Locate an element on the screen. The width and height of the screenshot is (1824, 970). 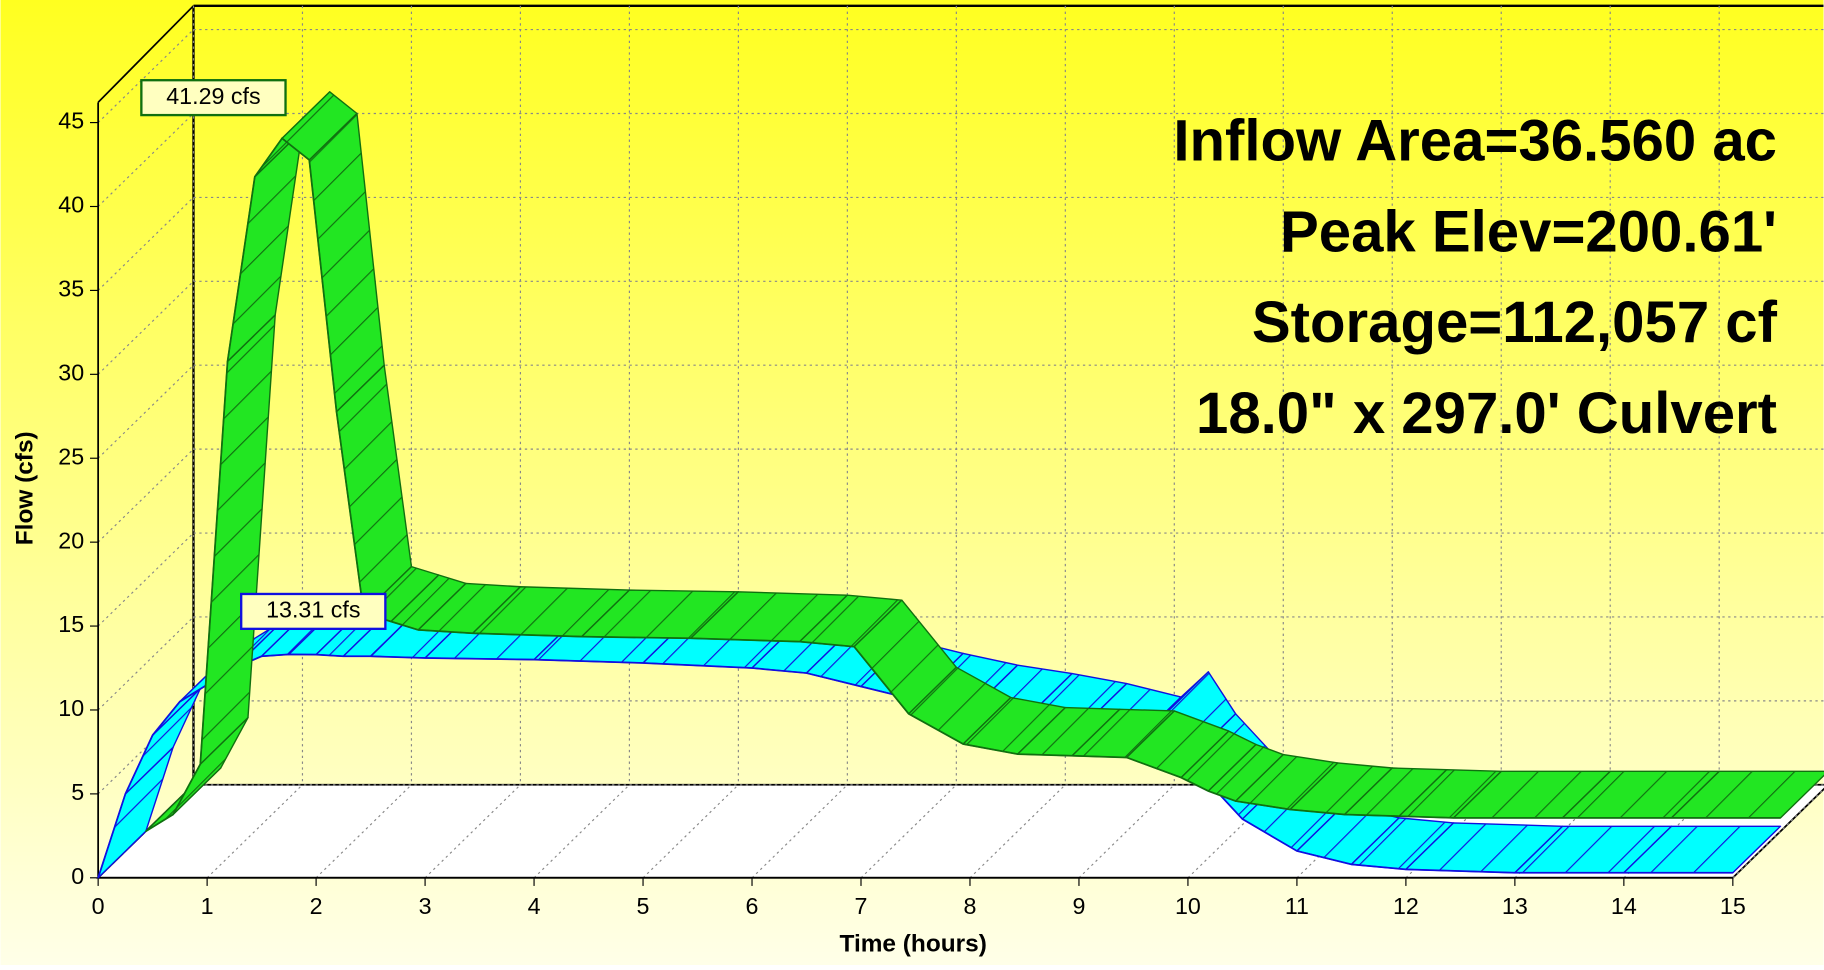
y-tick-label: 35 is located at coordinates (71, 289).